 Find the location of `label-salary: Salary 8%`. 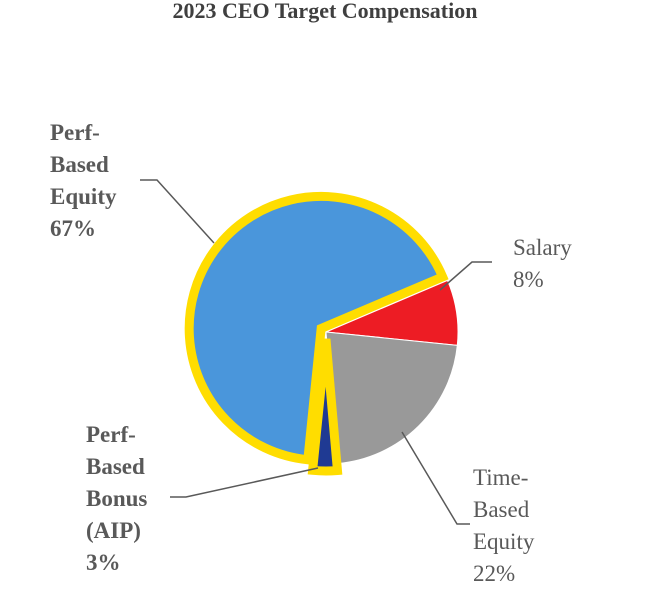

label-salary: Salary 8% is located at coordinates (542, 263).